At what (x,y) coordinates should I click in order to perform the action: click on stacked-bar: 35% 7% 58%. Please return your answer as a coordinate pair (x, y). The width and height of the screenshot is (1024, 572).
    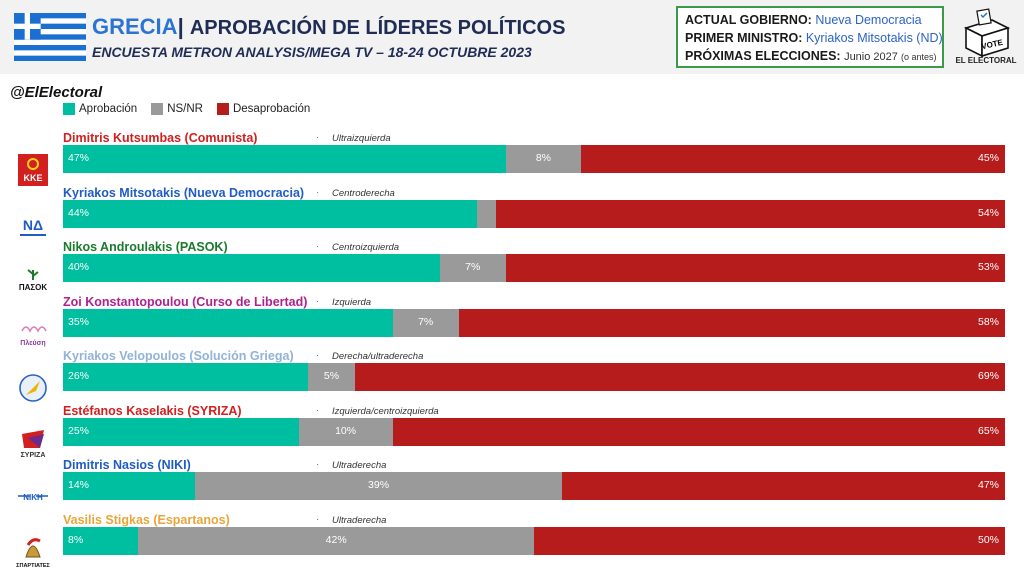
    Looking at the image, I should click on (534, 322).